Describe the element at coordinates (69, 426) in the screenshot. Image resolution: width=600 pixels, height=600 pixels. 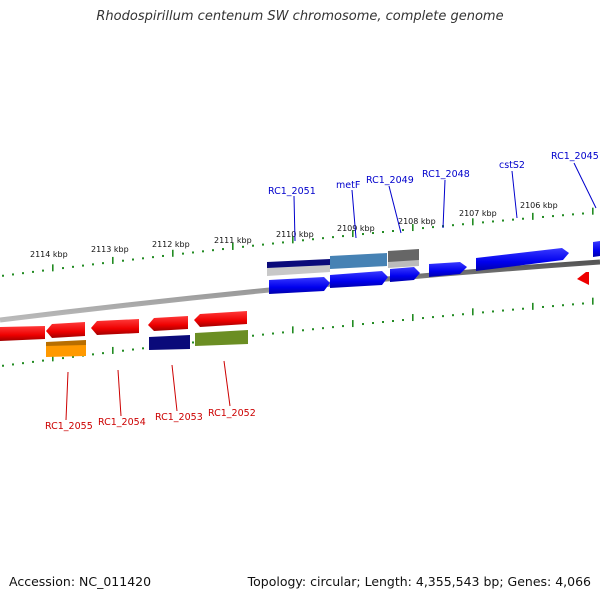
I see `gene-label: RC1_2055` at that location.